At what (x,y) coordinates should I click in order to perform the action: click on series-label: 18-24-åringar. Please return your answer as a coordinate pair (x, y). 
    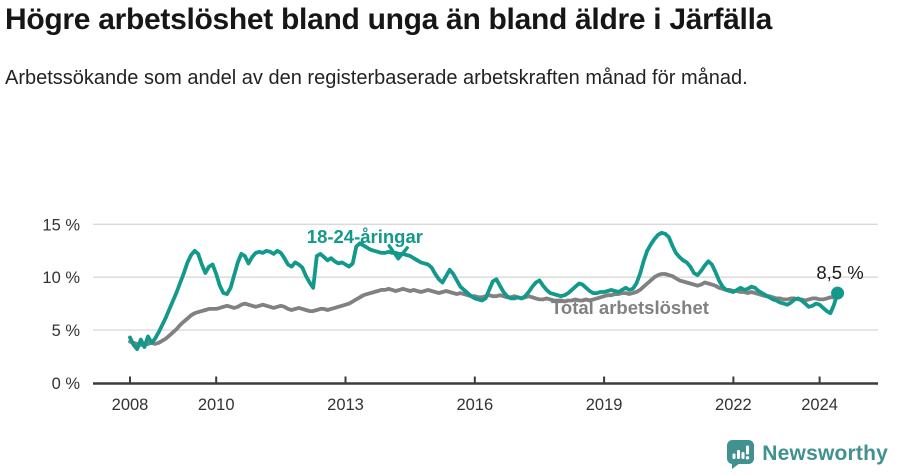
    Looking at the image, I should click on (365, 236).